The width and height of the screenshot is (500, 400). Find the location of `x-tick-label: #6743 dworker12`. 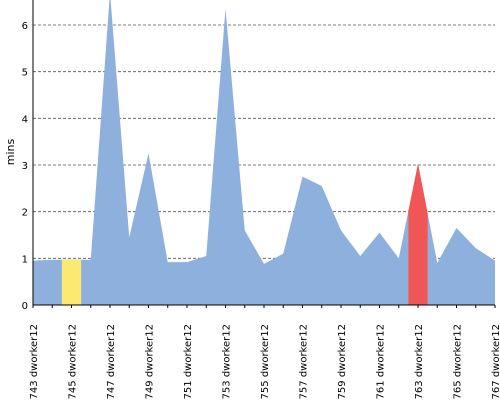

x-tick-label: #6743 dworker12 is located at coordinates (34, 362).